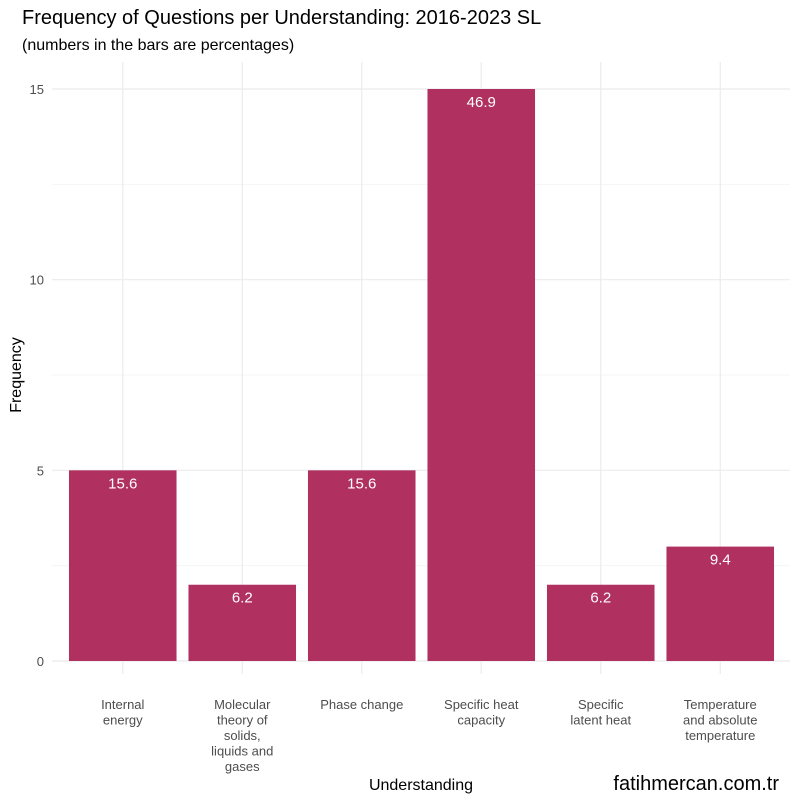 The width and height of the screenshot is (800, 805). Describe the element at coordinates (421, 785) in the screenshot. I see `x-axis-title: Understanding` at that location.